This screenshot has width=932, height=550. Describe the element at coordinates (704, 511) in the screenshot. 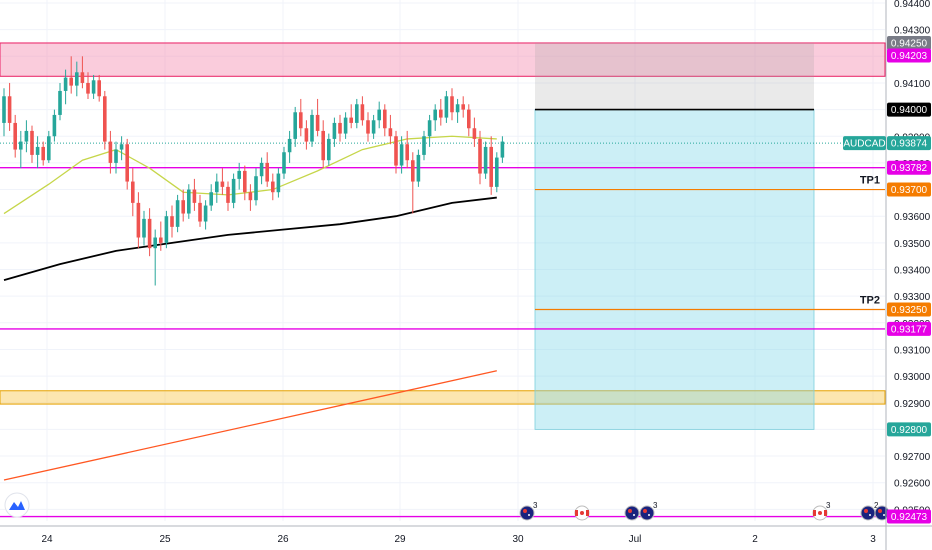

I see `economic-events: 3 3 3 2` at that location.